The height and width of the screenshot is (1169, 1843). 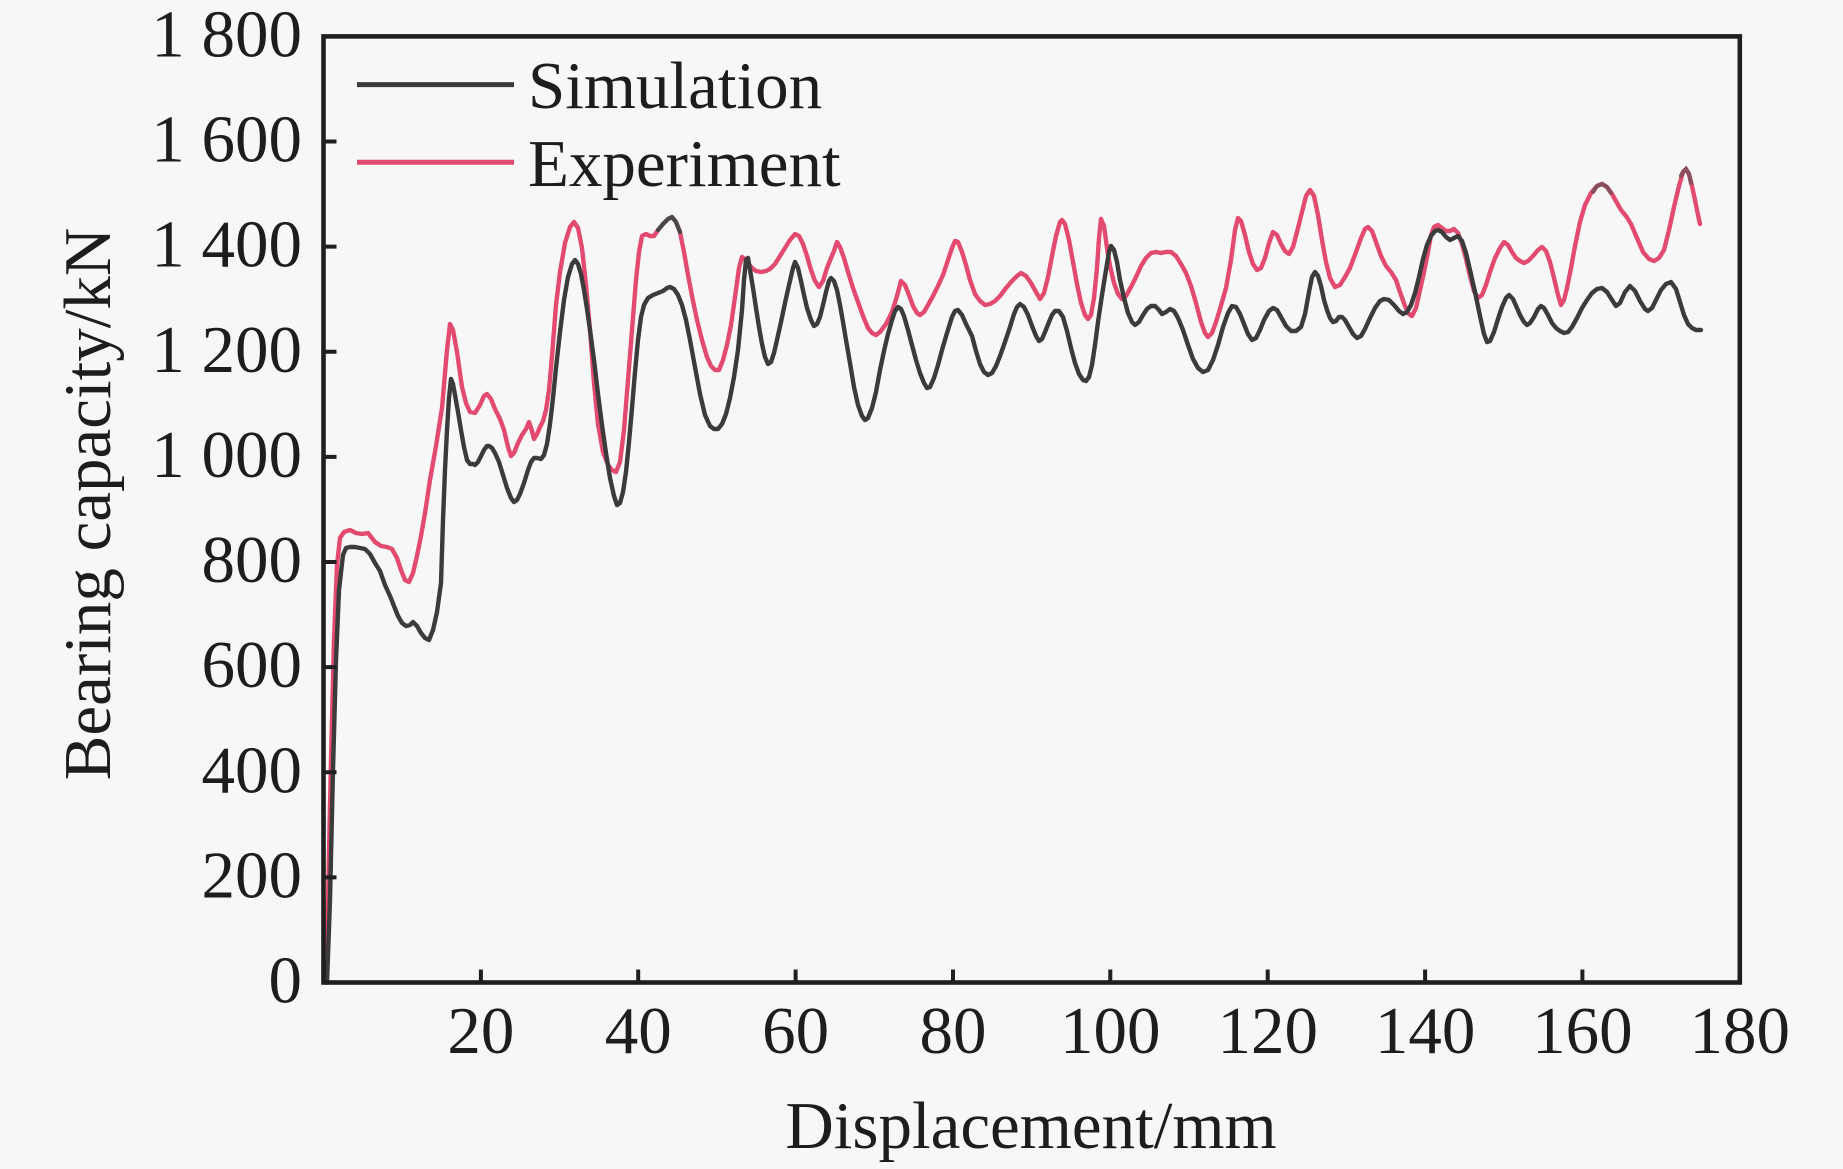 What do you see at coordinates (252, 665) in the screenshot?
I see `svg-text: 600` at bounding box center [252, 665].